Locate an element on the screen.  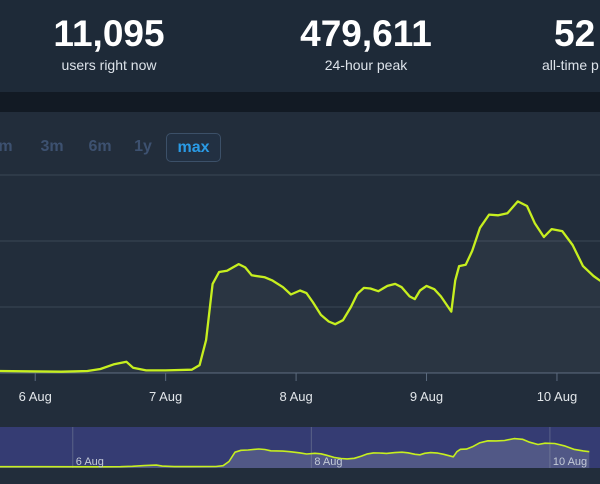
x-tick-label: 8 Aug is located at coordinates (295, 396).